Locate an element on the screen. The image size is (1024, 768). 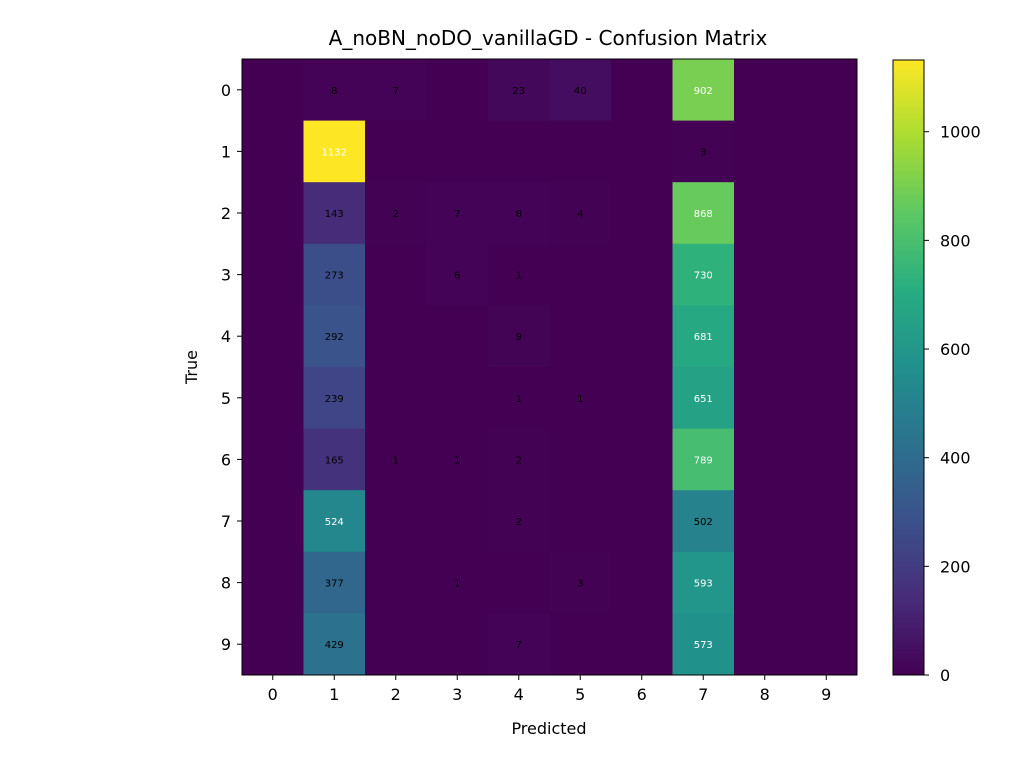
cell-value-7-4: 2 is located at coordinates (519, 522).